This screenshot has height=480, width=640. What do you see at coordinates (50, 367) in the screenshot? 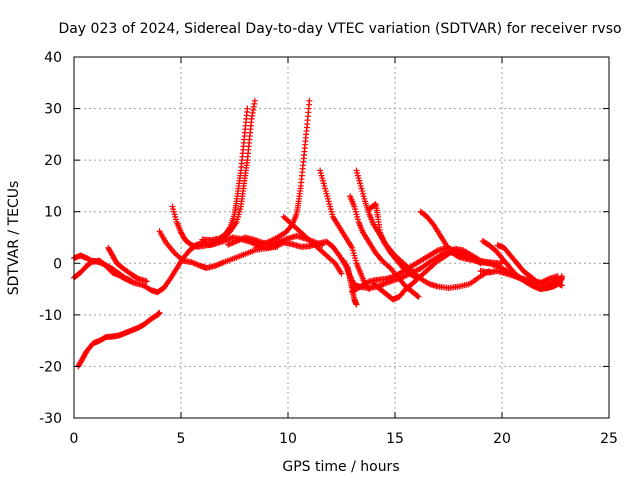
I see `y-tick-label: -20` at bounding box center [50, 367].